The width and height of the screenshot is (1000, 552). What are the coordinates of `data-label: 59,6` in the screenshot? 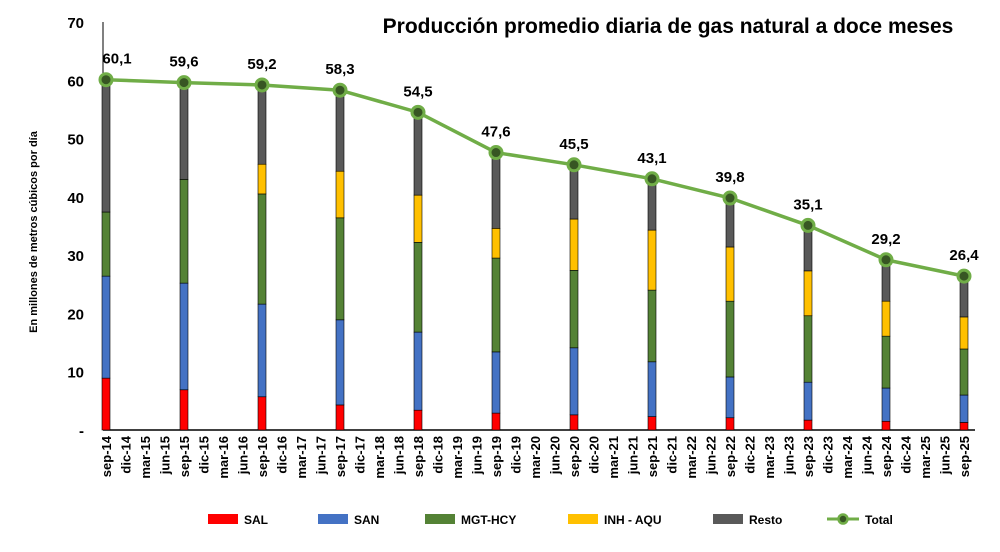 It's located at (183, 62).